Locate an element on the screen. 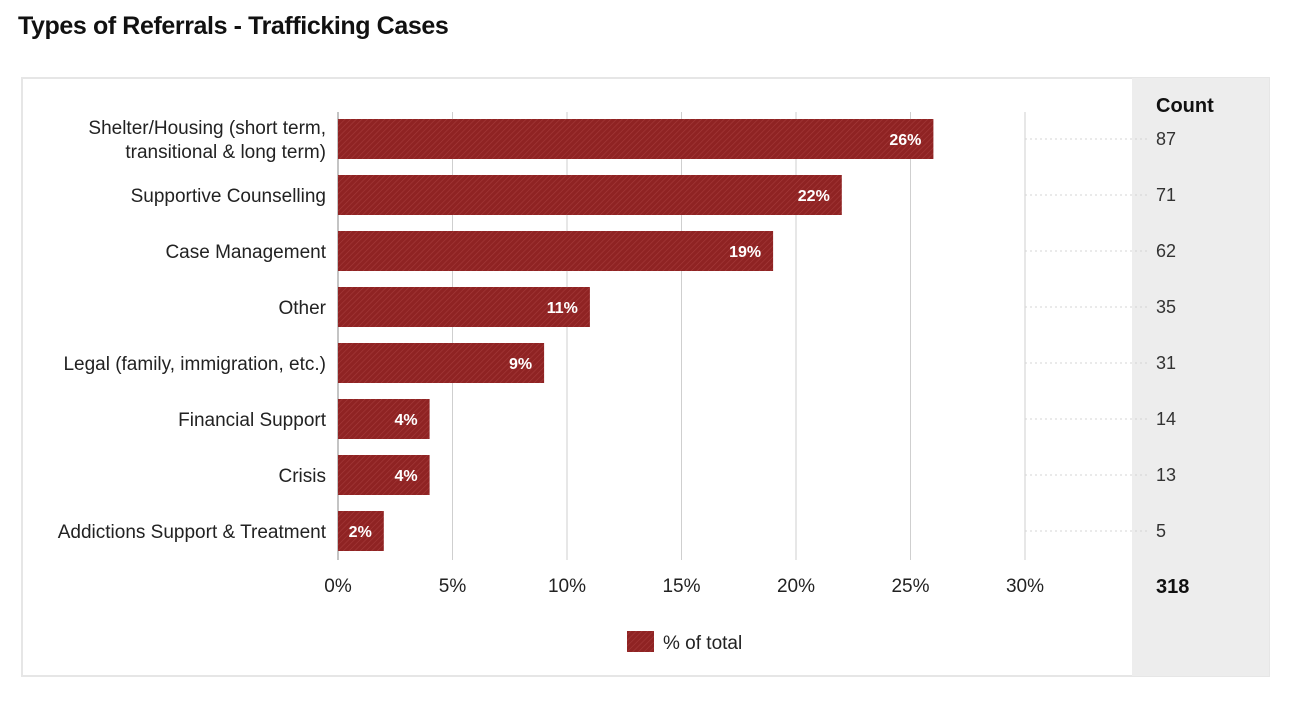 The width and height of the screenshot is (1290, 708). x-tick-label: 15% is located at coordinates (681, 586).